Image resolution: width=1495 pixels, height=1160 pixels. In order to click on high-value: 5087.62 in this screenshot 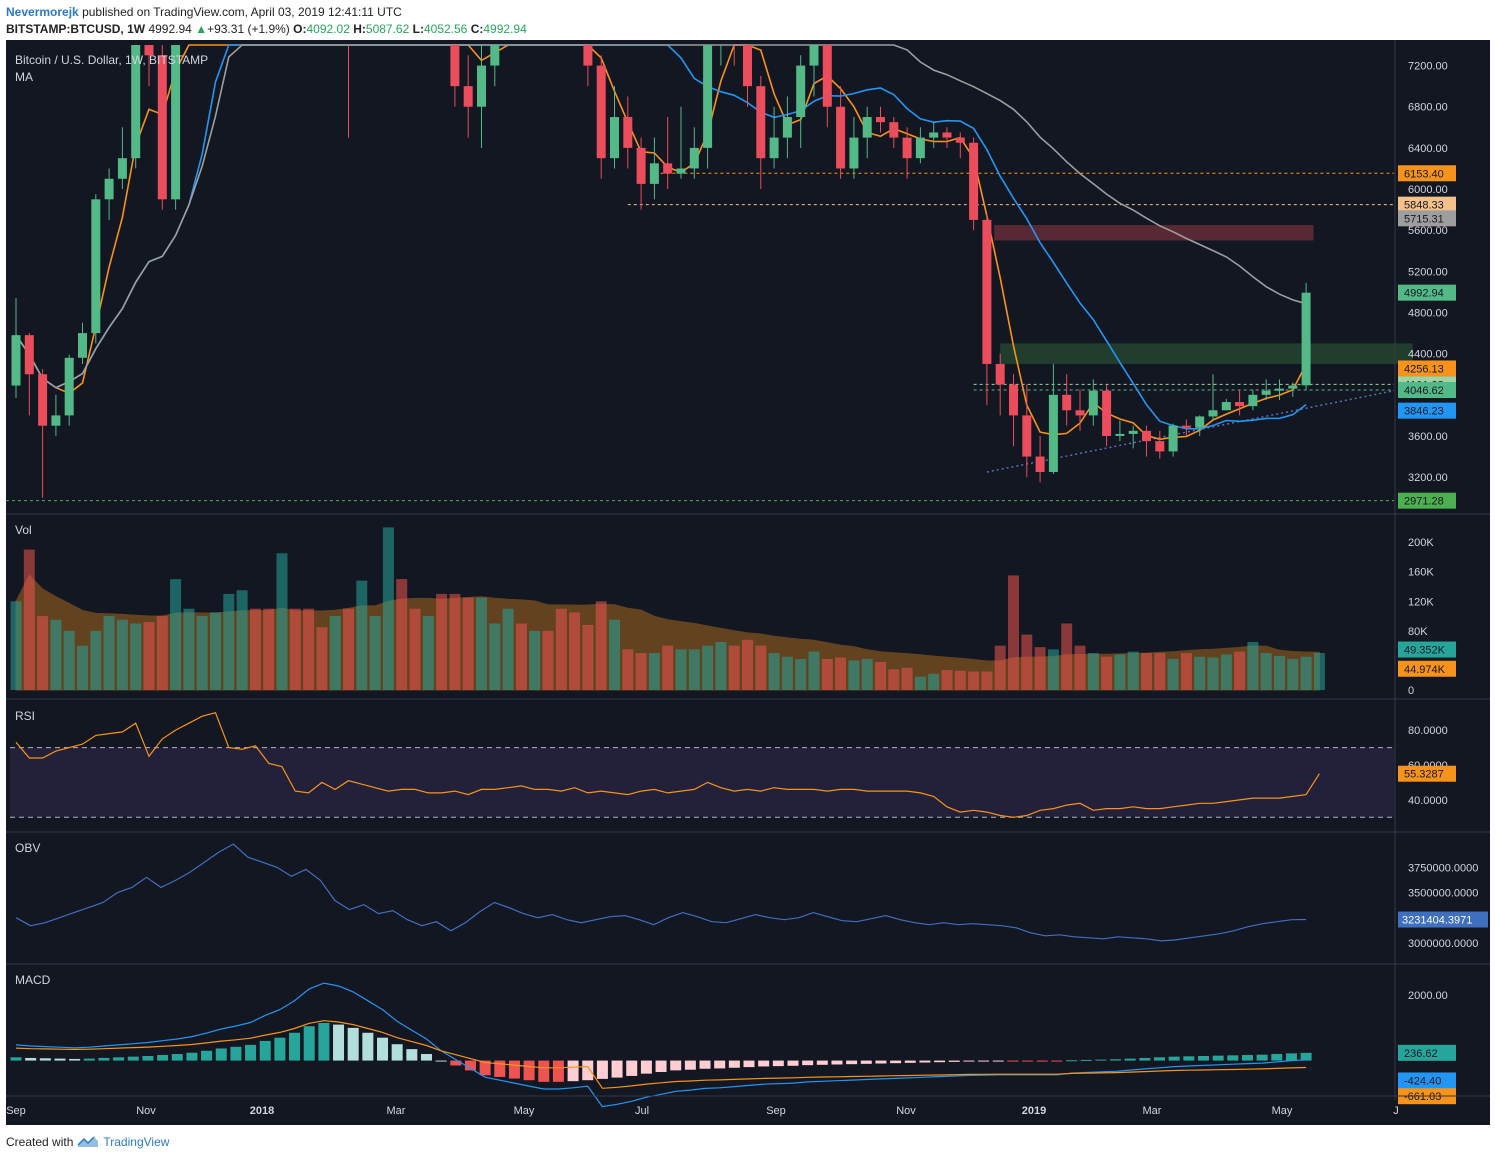, I will do `click(387, 29)`.